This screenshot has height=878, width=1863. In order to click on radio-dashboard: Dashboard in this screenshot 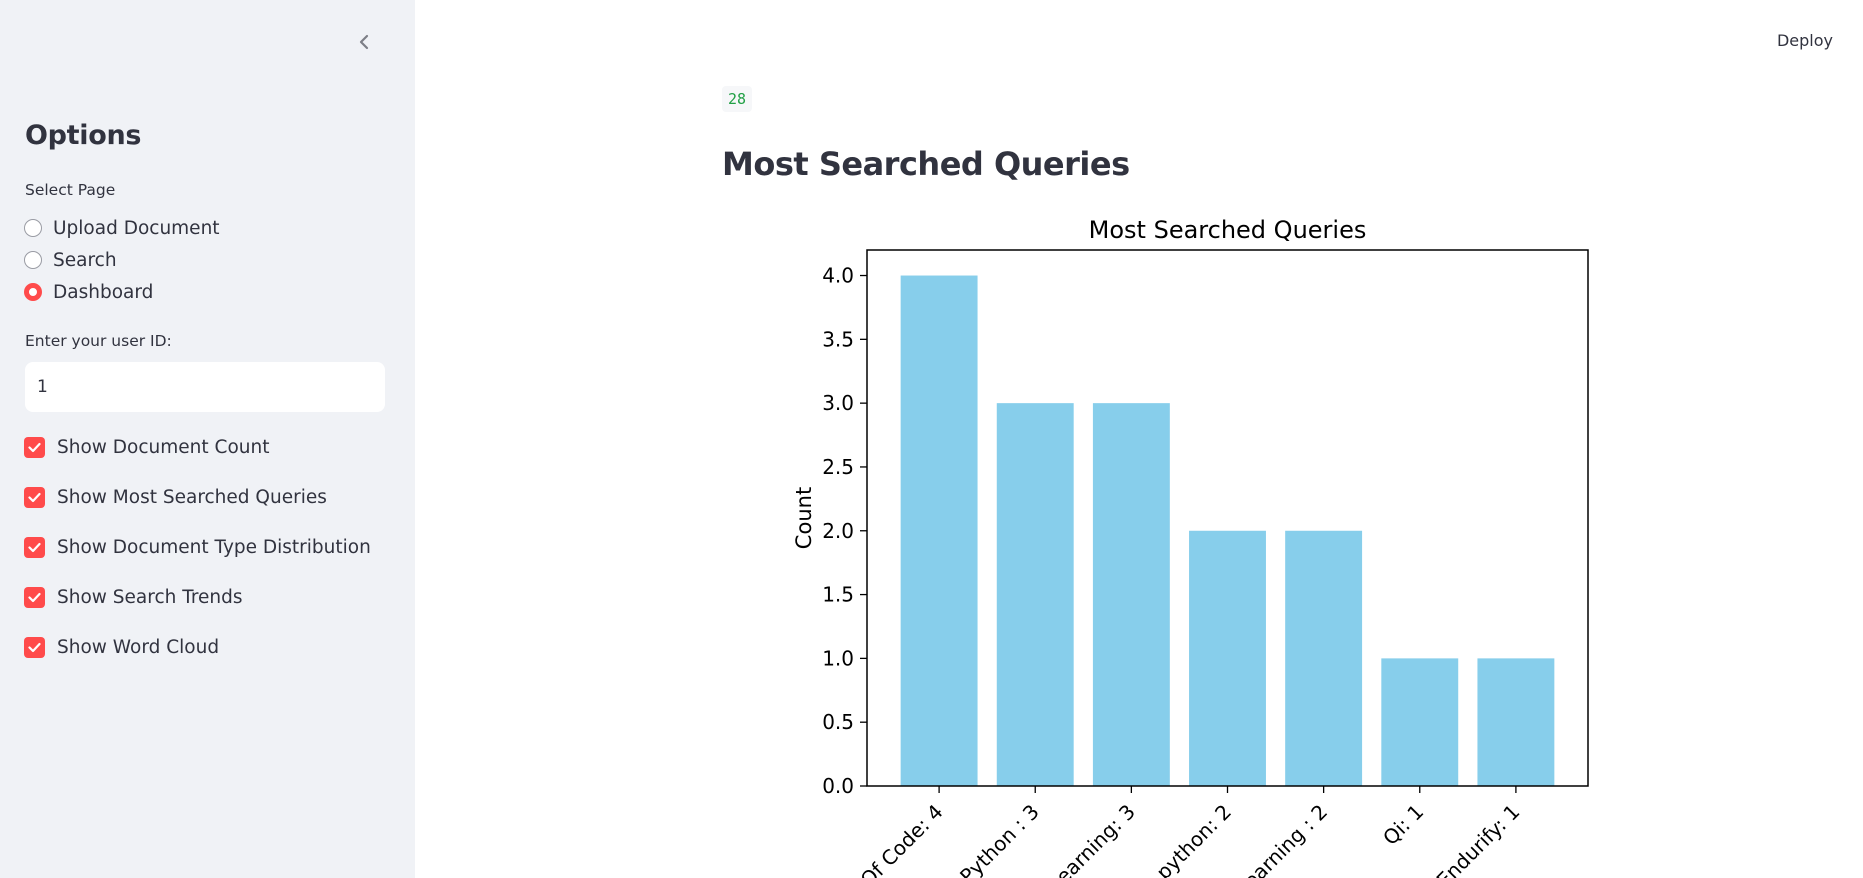, I will do `click(88, 292)`.